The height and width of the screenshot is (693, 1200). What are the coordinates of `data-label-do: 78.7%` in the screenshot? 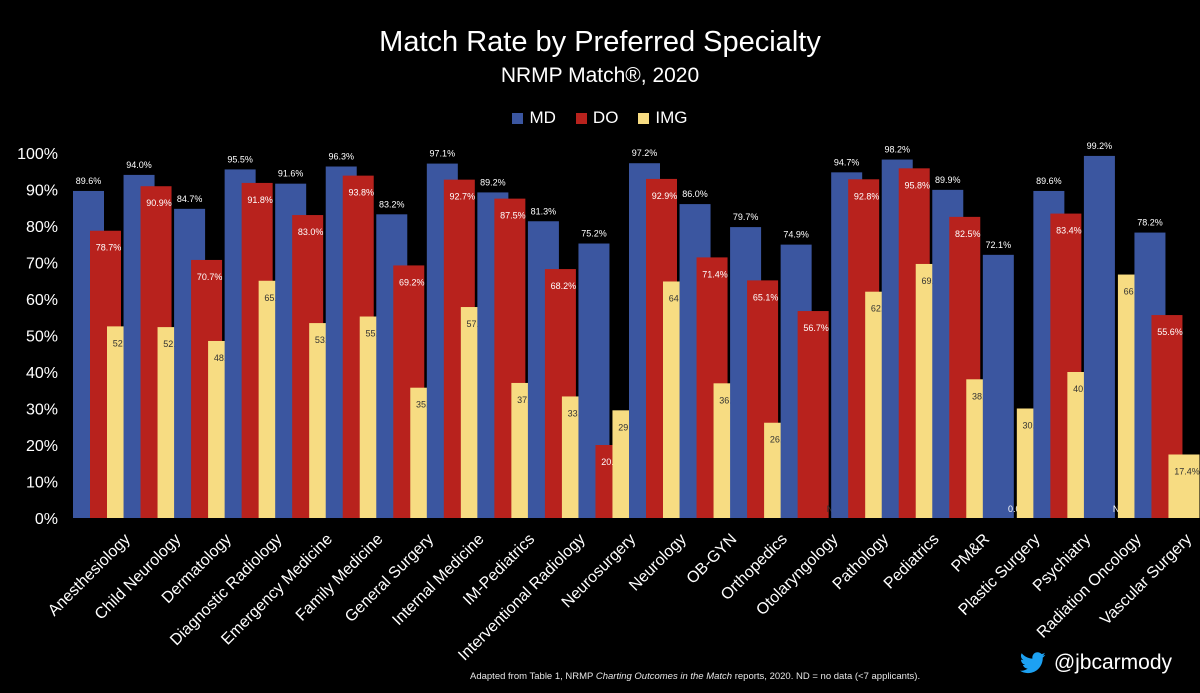 It's located at (109, 248).